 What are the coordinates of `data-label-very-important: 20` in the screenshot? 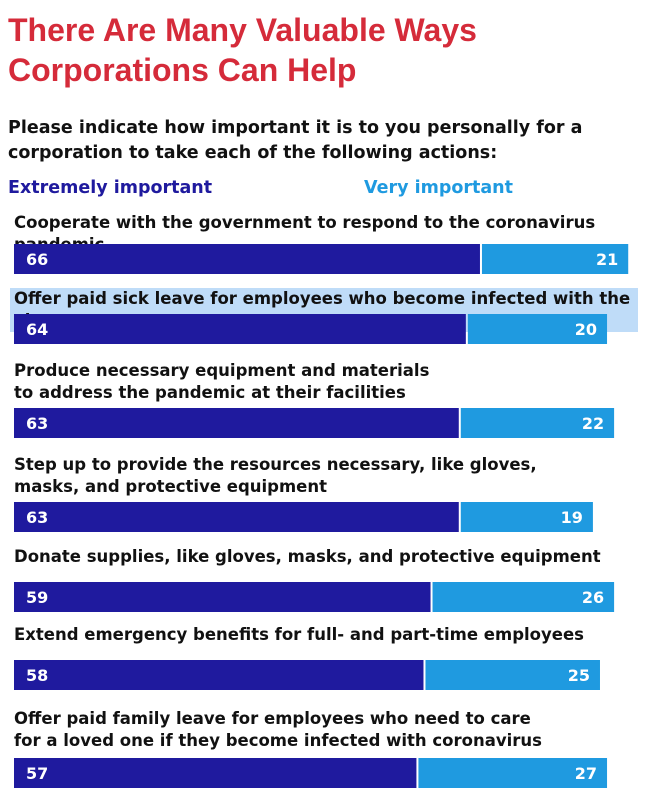 It's located at (586, 329).